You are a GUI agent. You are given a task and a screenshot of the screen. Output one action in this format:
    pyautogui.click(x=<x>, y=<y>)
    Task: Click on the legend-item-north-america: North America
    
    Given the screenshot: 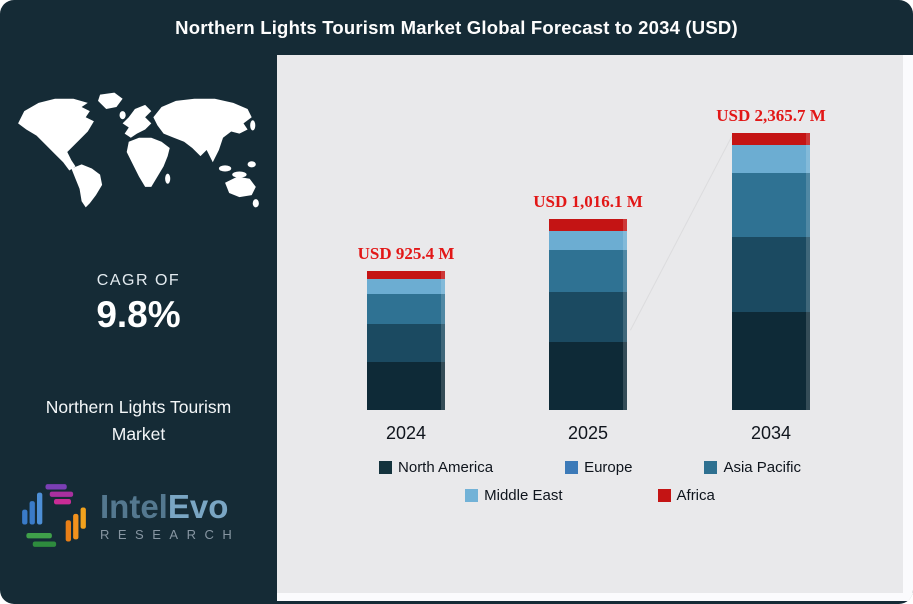 What is the action you would take?
    pyautogui.click(x=436, y=467)
    